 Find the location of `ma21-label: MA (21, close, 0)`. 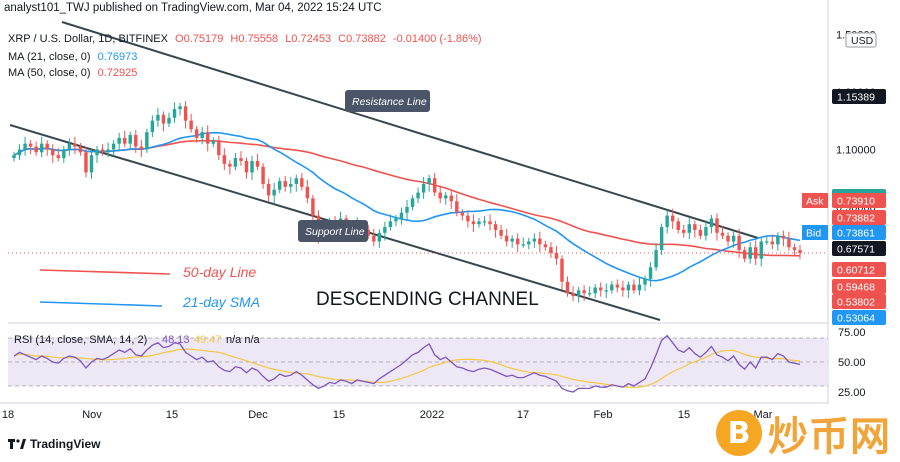

ma21-label: MA (21, close, 0) is located at coordinates (49, 57).